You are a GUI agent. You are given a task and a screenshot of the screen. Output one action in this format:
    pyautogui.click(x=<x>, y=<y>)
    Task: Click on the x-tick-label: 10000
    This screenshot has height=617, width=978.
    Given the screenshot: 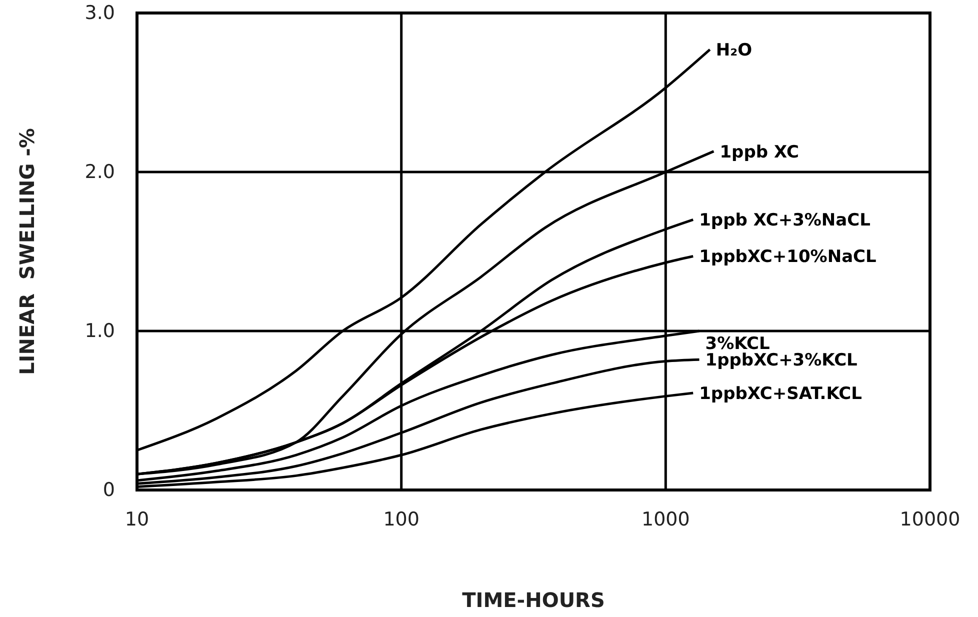 What is the action you would take?
    pyautogui.click(x=930, y=519)
    